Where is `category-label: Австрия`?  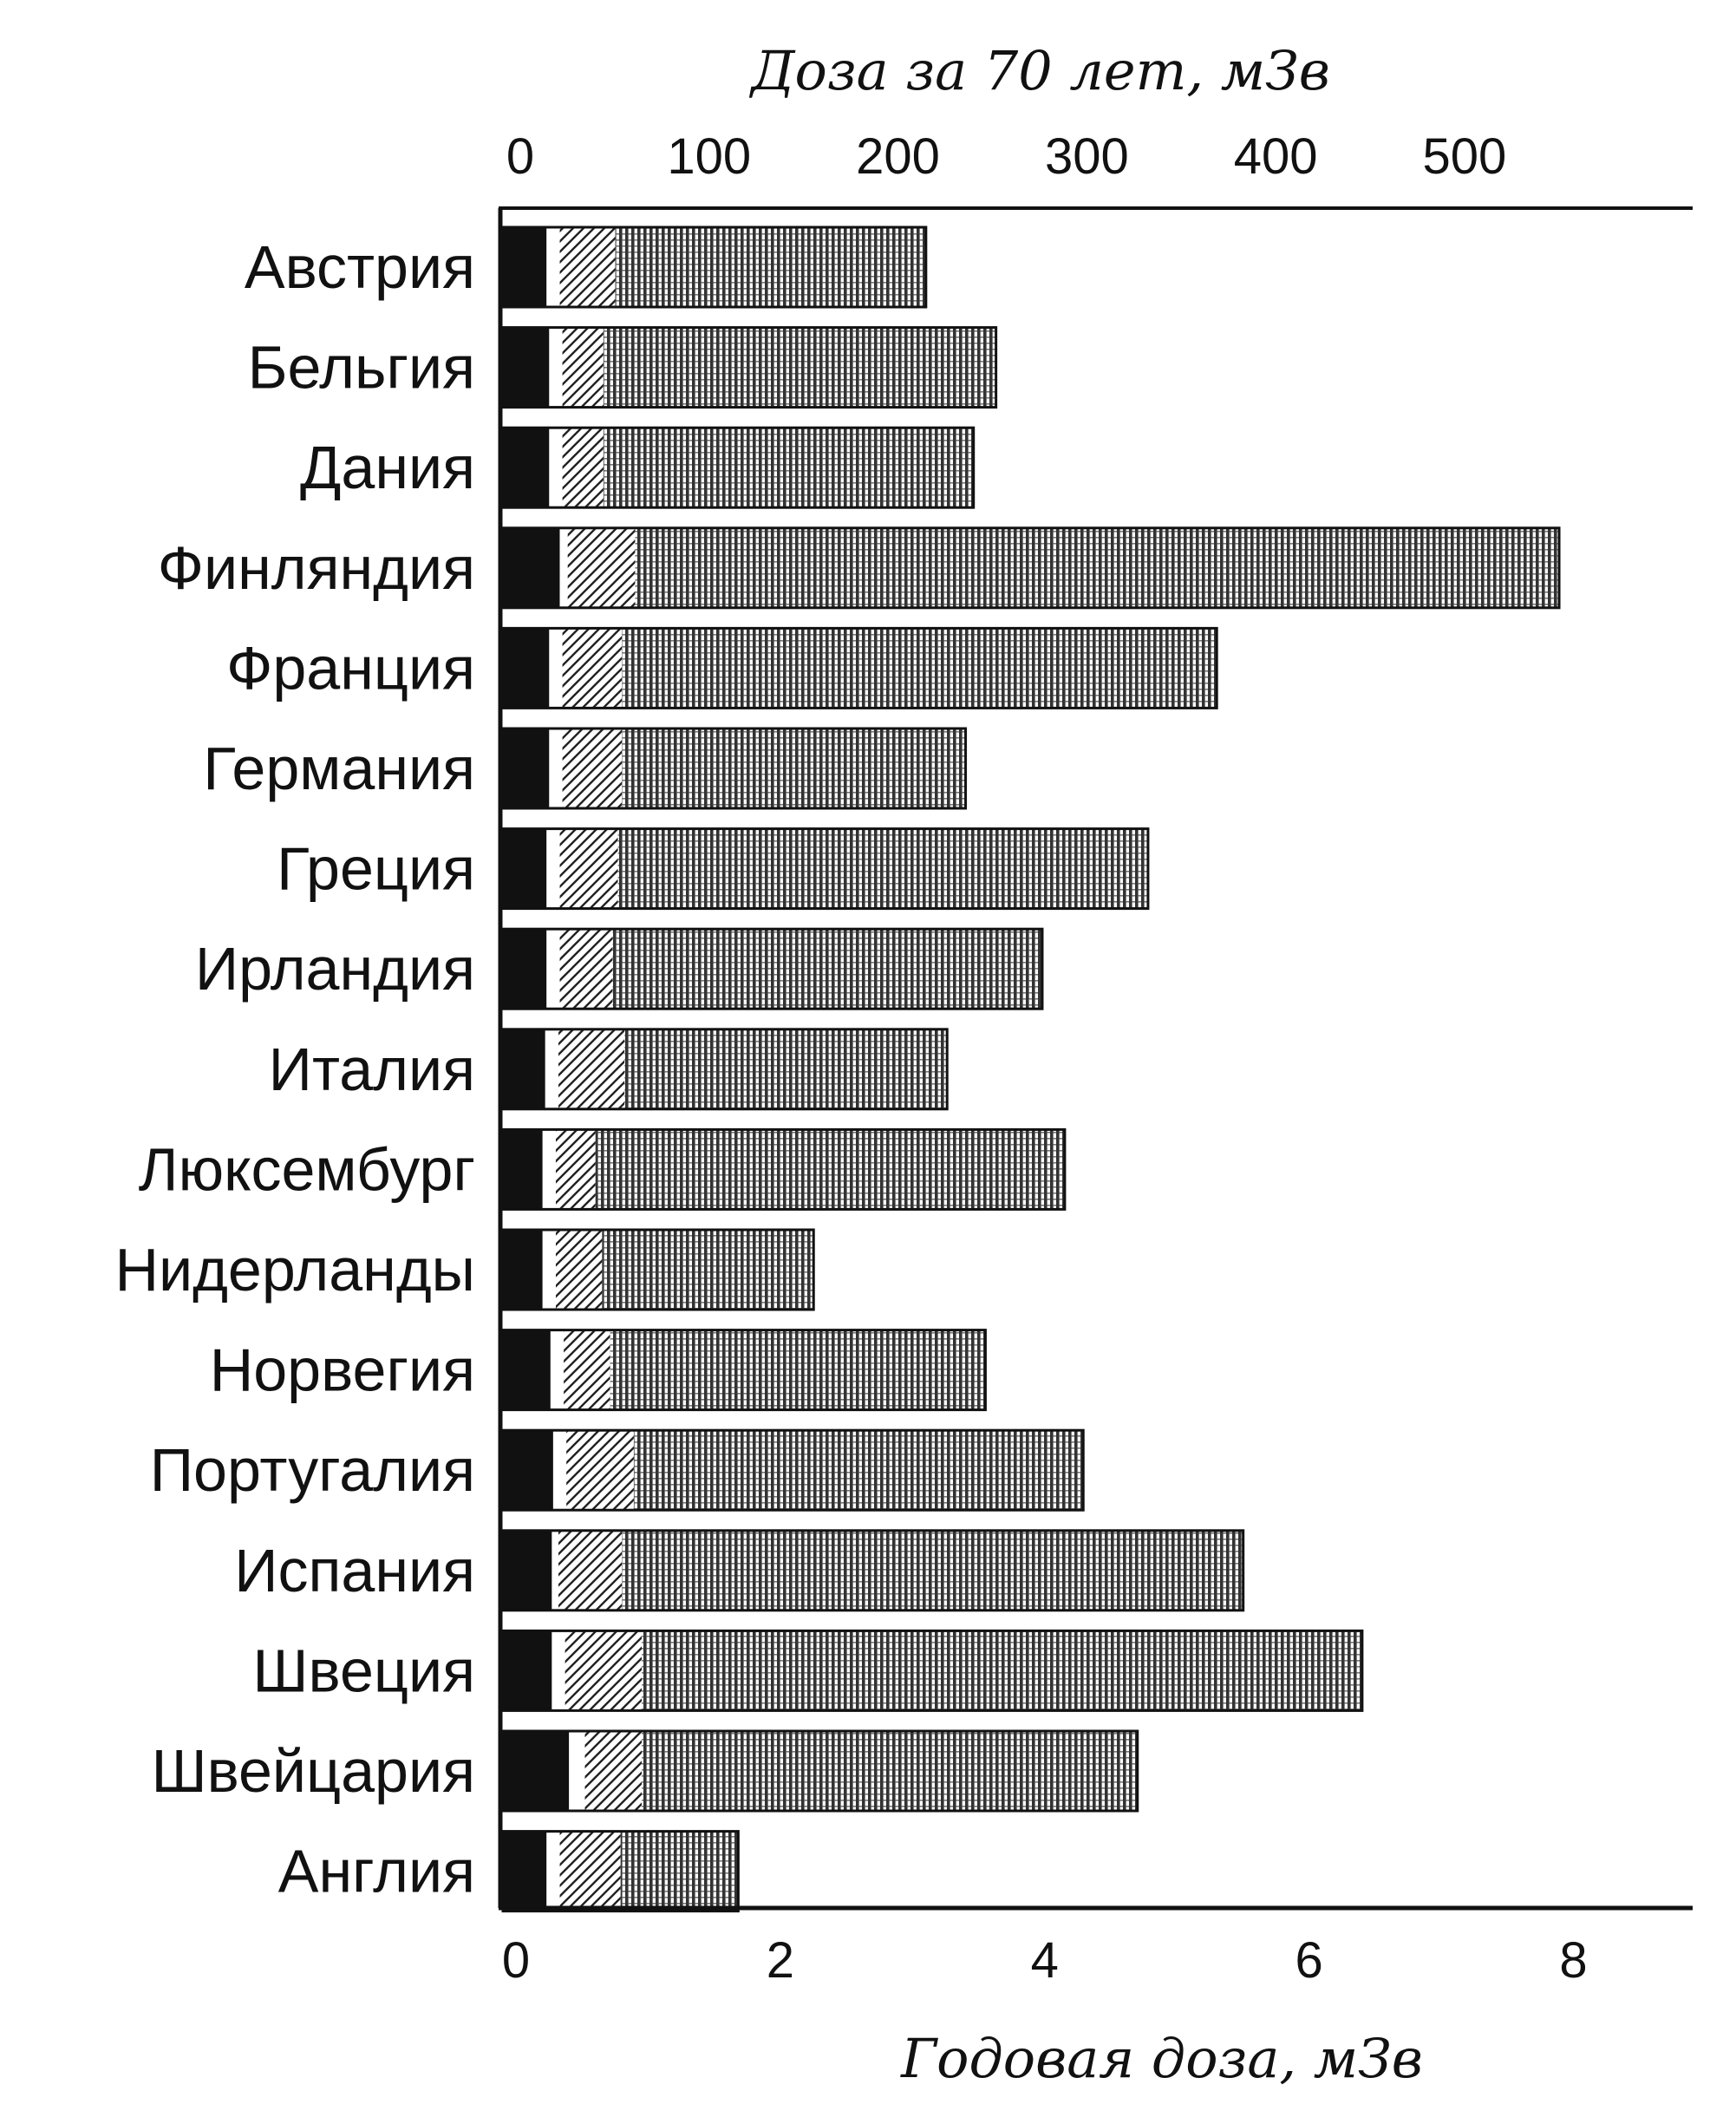
category-label: Австрия is located at coordinates (360, 267).